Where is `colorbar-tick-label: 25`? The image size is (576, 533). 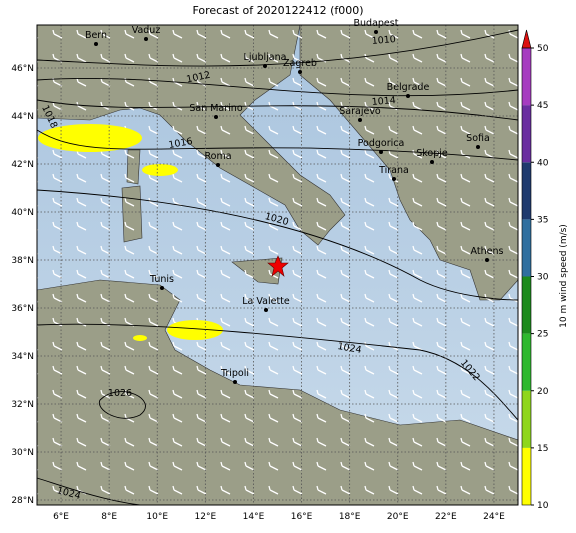
colorbar-tick-label: 25 is located at coordinates (542, 335).